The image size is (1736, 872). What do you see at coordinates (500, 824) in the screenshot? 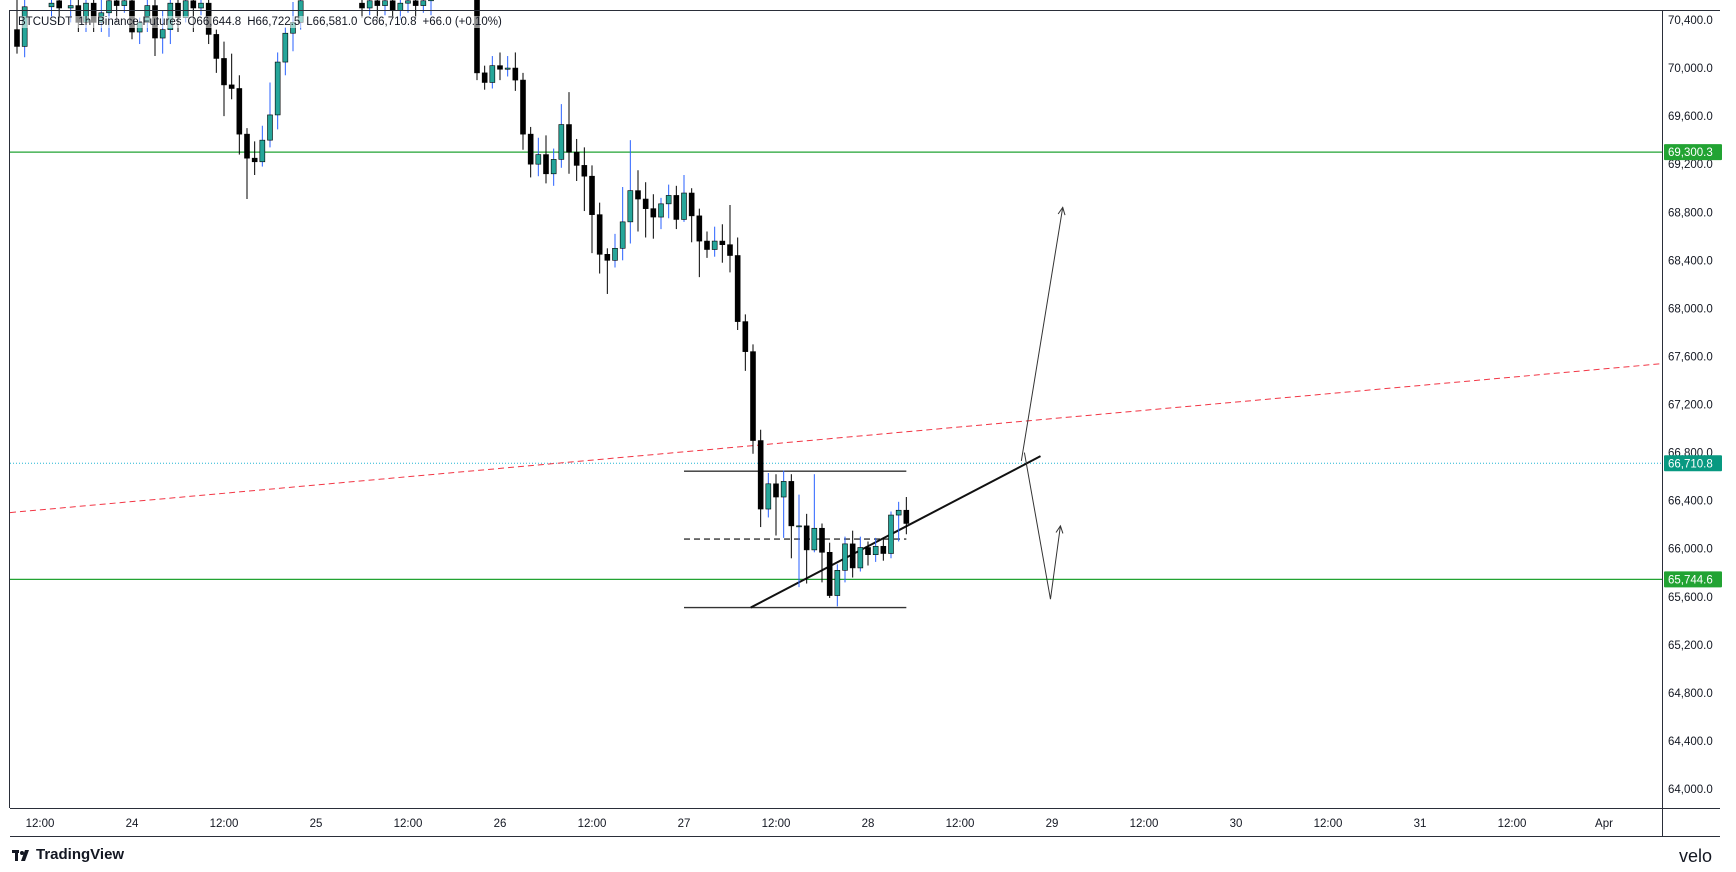
I see `x-tick-label: 26` at bounding box center [500, 824].